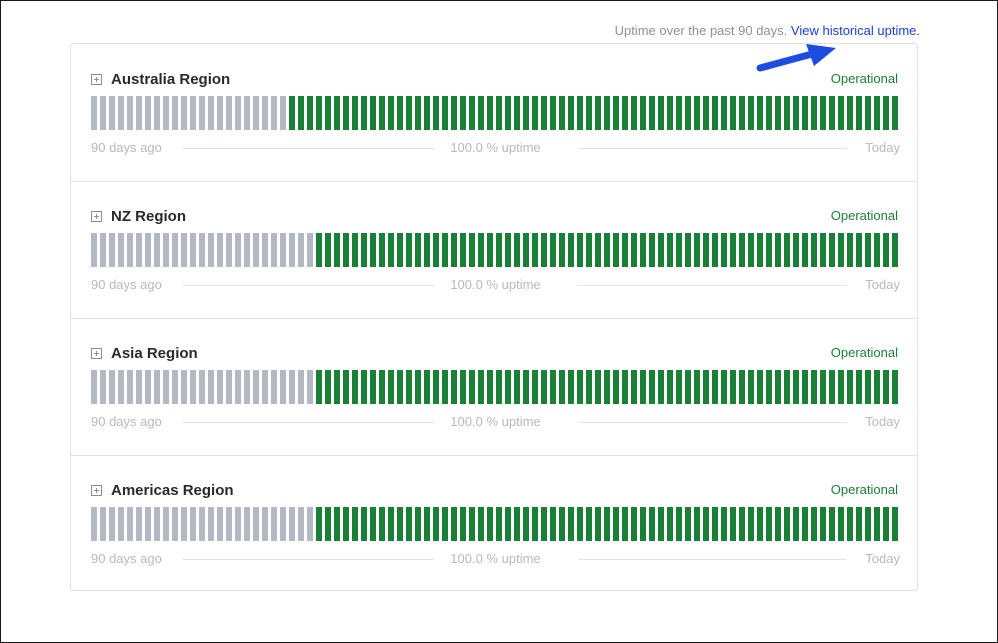  What do you see at coordinates (855, 30) in the screenshot?
I see `view-historical-uptime-link: View historical uptime.` at bounding box center [855, 30].